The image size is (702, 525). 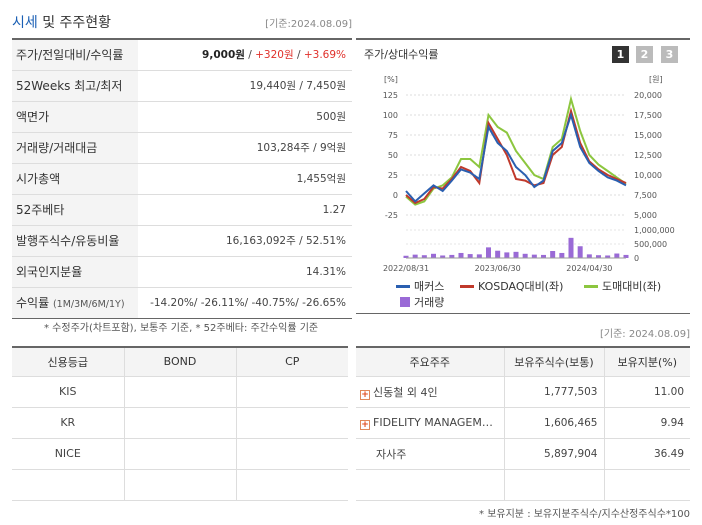 What do you see at coordinates (292, 362) in the screenshot?
I see `column-header: CP` at bounding box center [292, 362].